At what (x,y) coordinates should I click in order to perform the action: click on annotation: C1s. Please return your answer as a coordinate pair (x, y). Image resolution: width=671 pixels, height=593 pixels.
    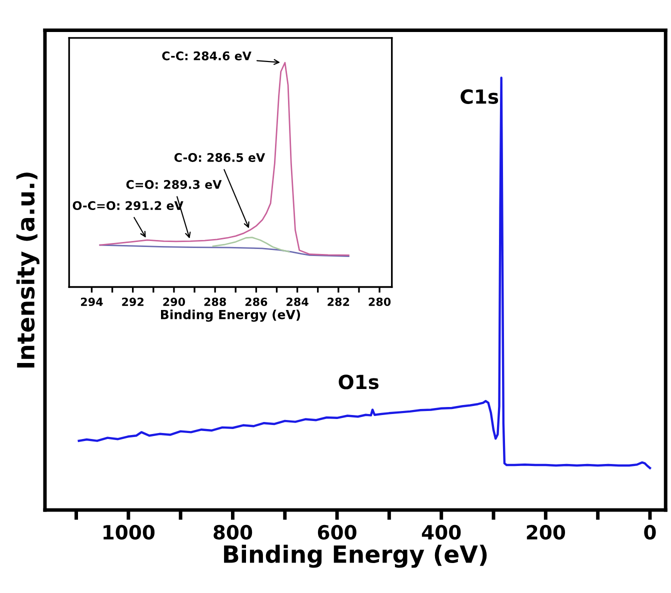
    Looking at the image, I should click on (479, 96).